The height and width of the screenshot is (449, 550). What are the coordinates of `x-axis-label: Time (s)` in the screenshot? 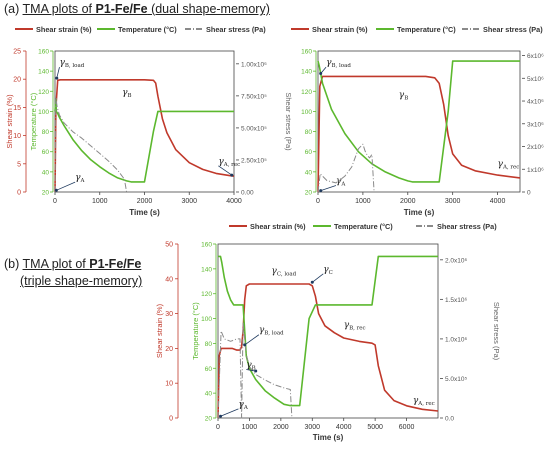 It's located at (419, 212).